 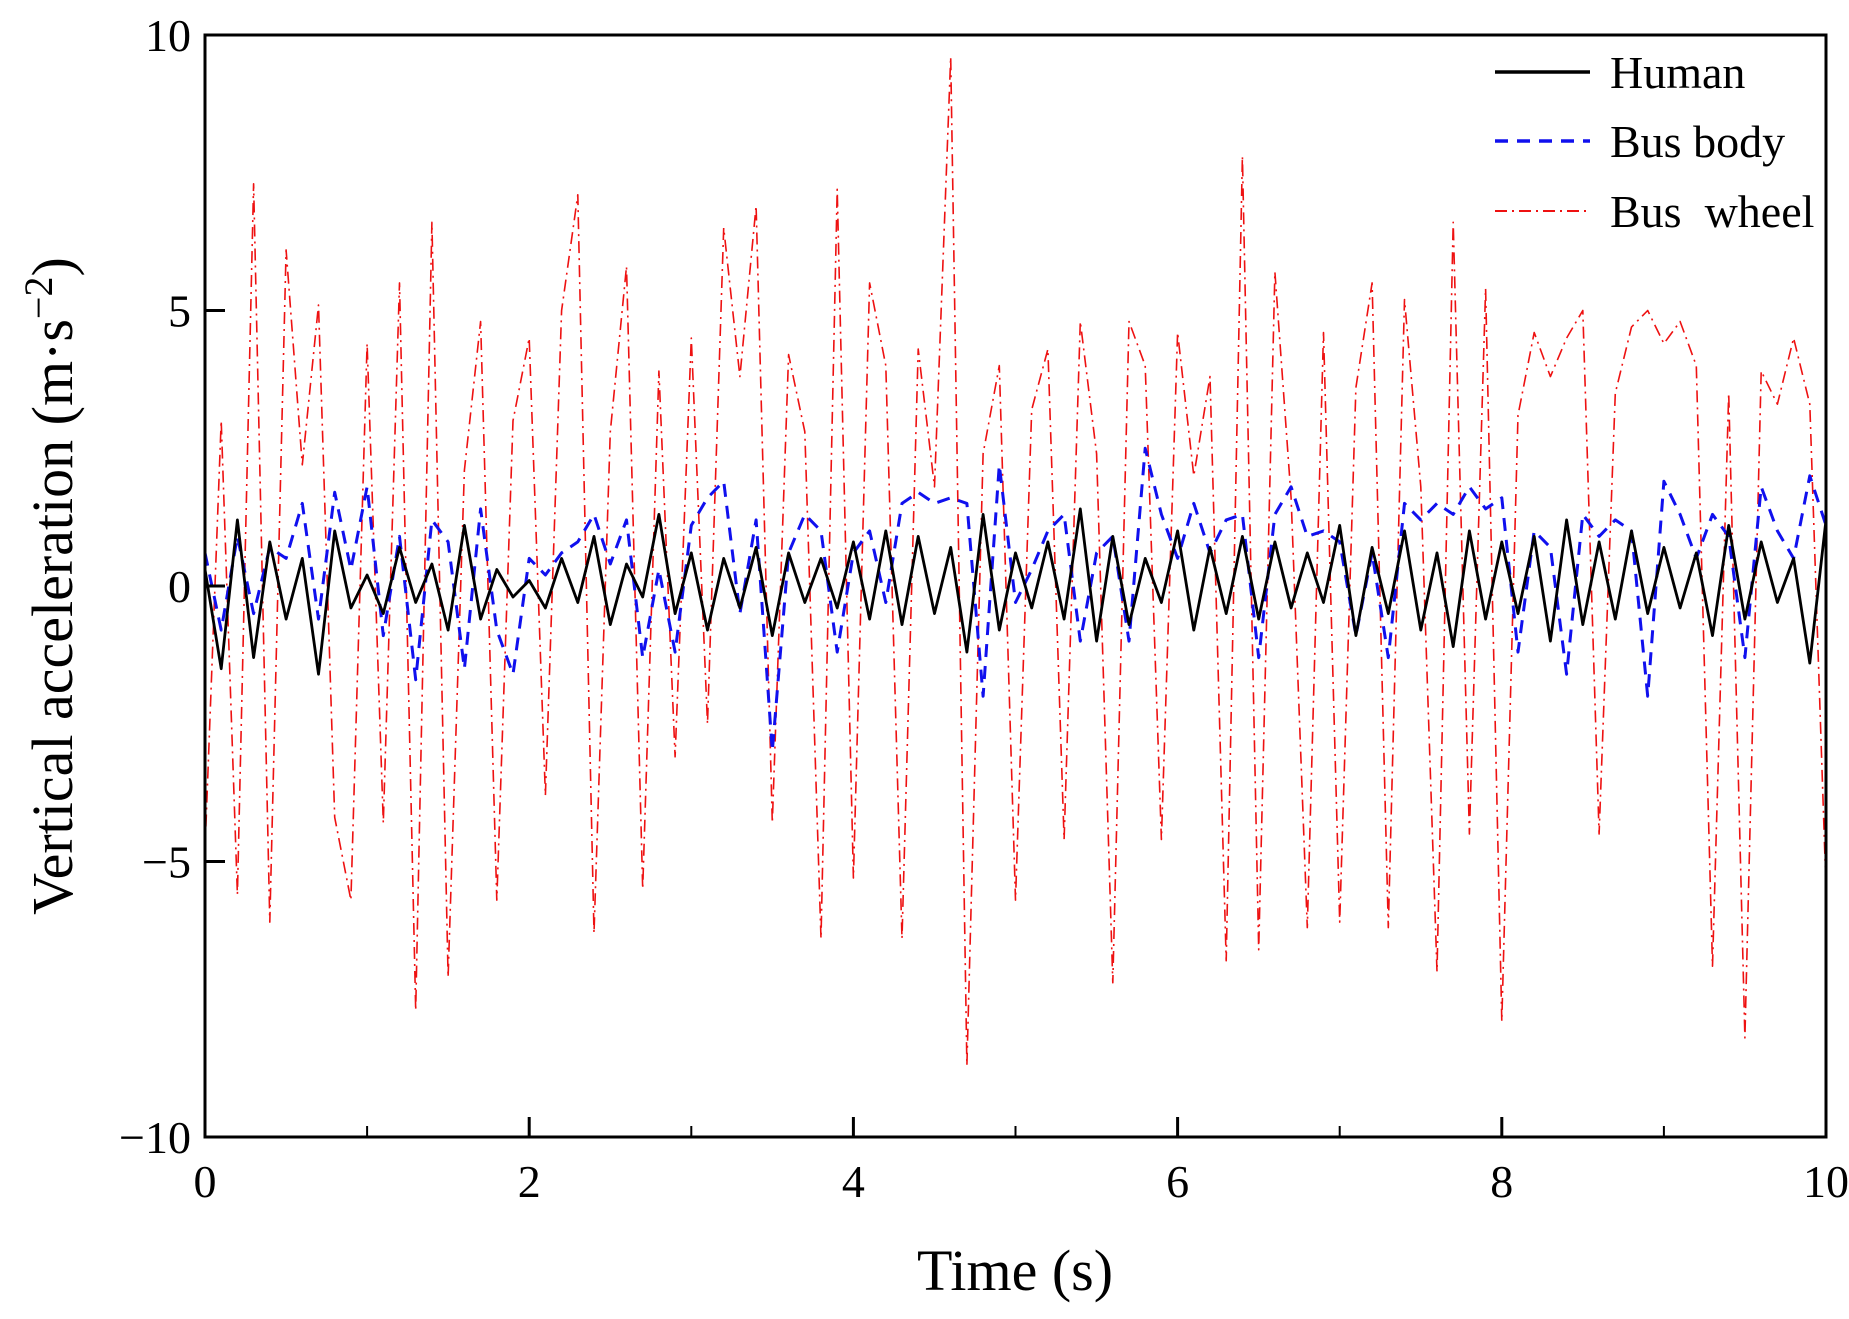 What do you see at coordinates (168, 35) in the screenshot?
I see `y-tick-label-10: 10` at bounding box center [168, 35].